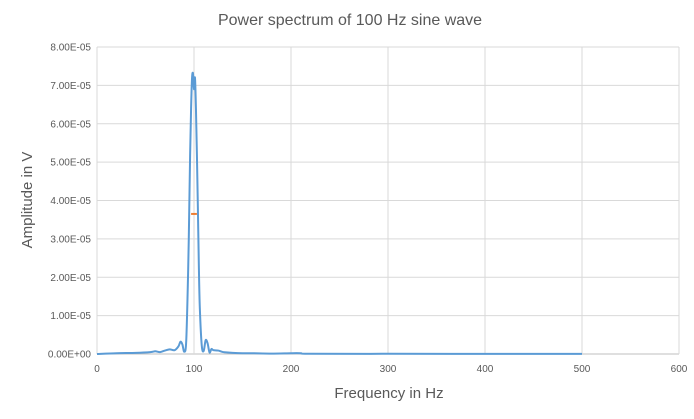 The height and width of the screenshot is (419, 694). I want to click on y-tick-label: 8.00E-05, so click(70, 48).